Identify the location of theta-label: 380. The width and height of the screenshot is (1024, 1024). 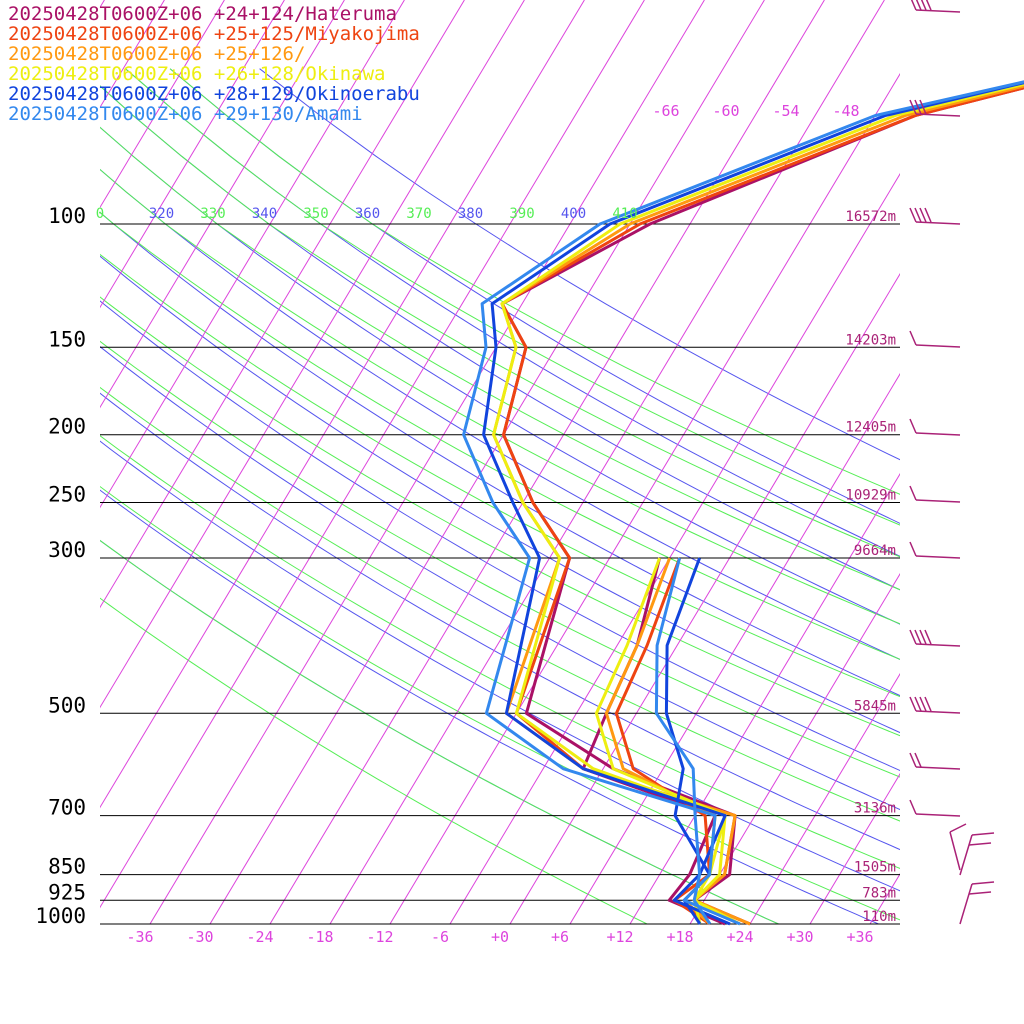
(470, 214).